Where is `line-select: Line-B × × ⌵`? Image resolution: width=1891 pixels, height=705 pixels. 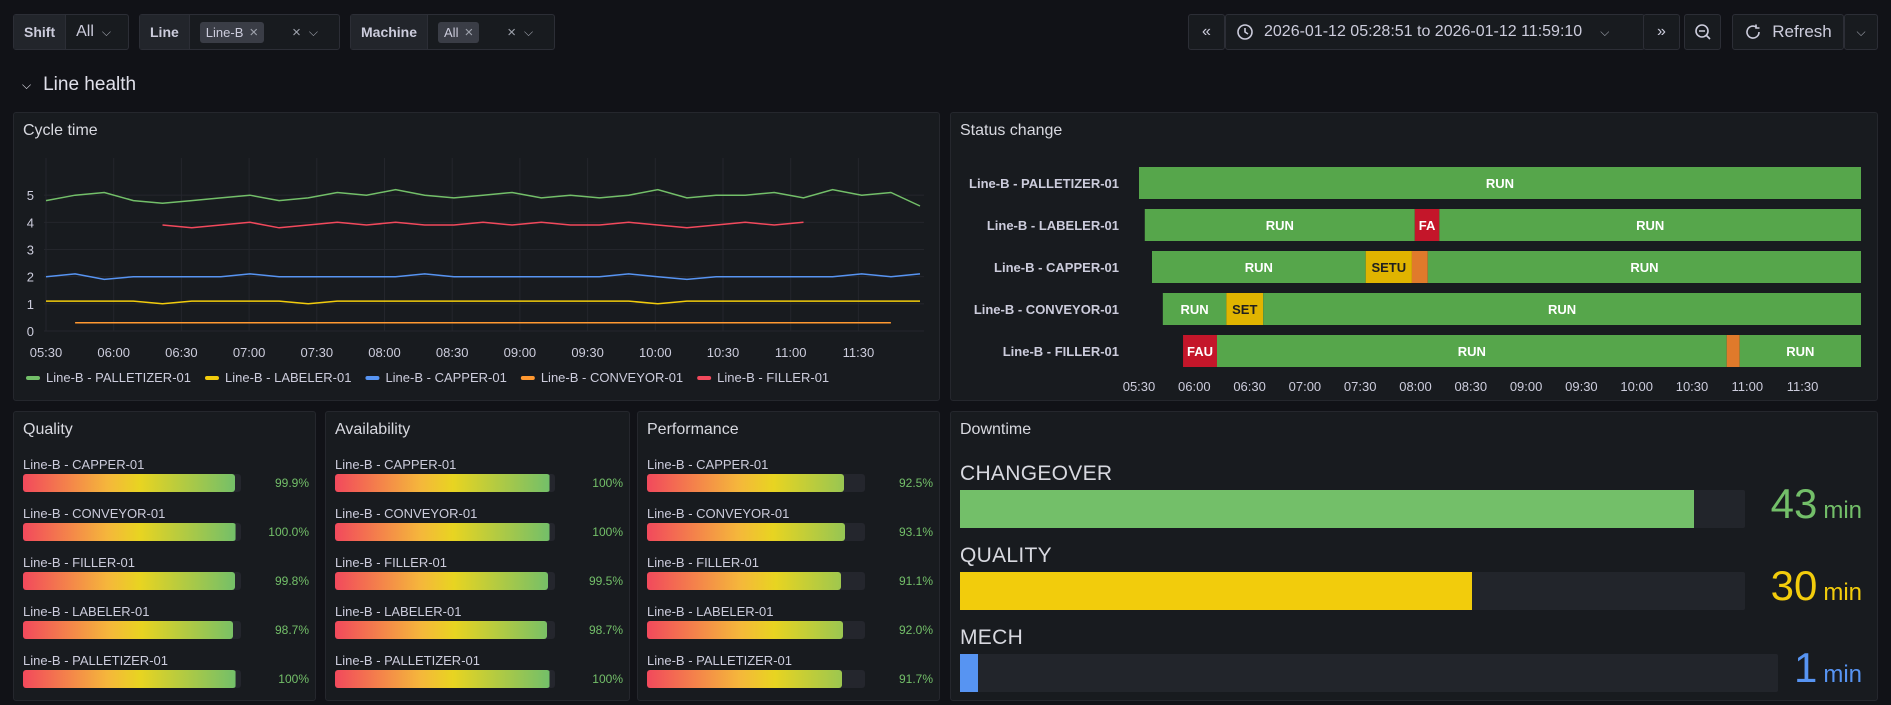 line-select: Line-B × × ⌵ is located at coordinates (259, 32).